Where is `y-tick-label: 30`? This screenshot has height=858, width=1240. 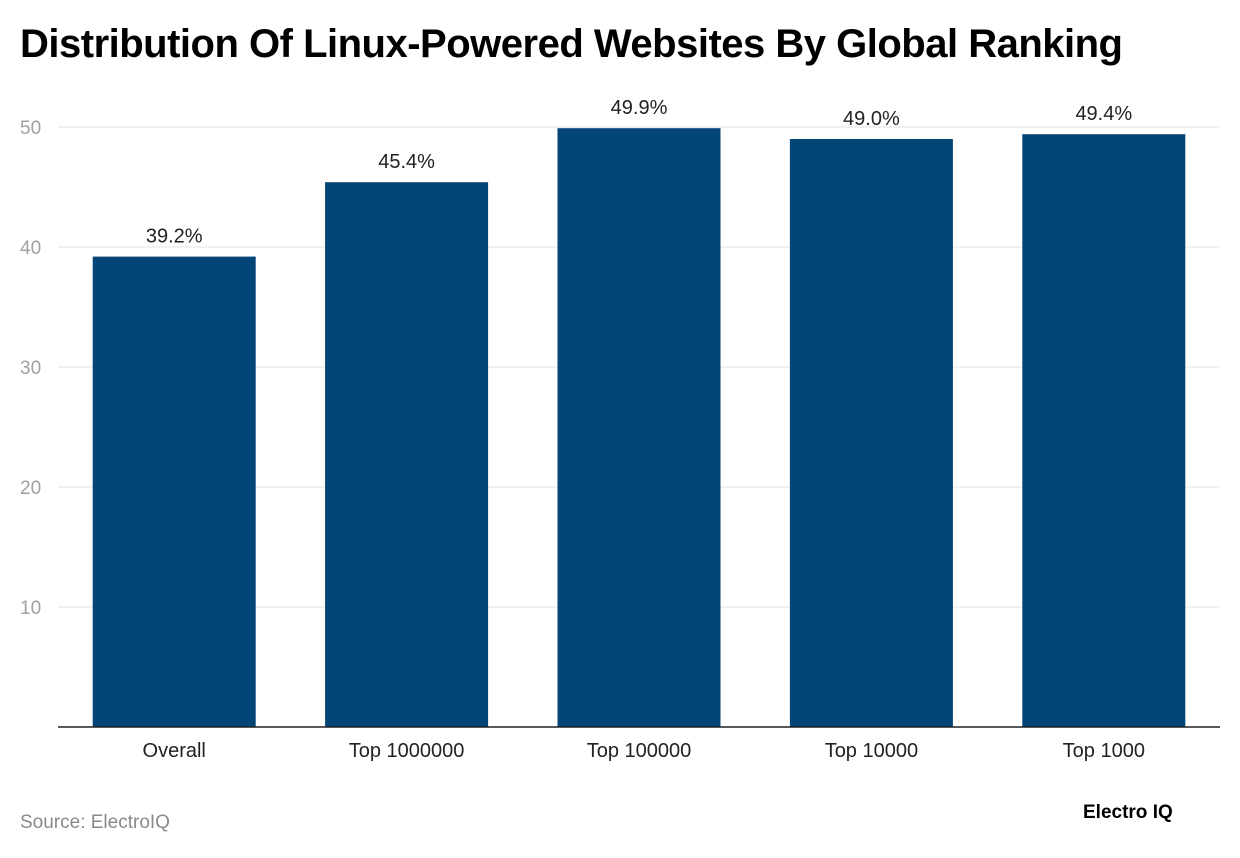
y-tick-label: 30 is located at coordinates (30, 368).